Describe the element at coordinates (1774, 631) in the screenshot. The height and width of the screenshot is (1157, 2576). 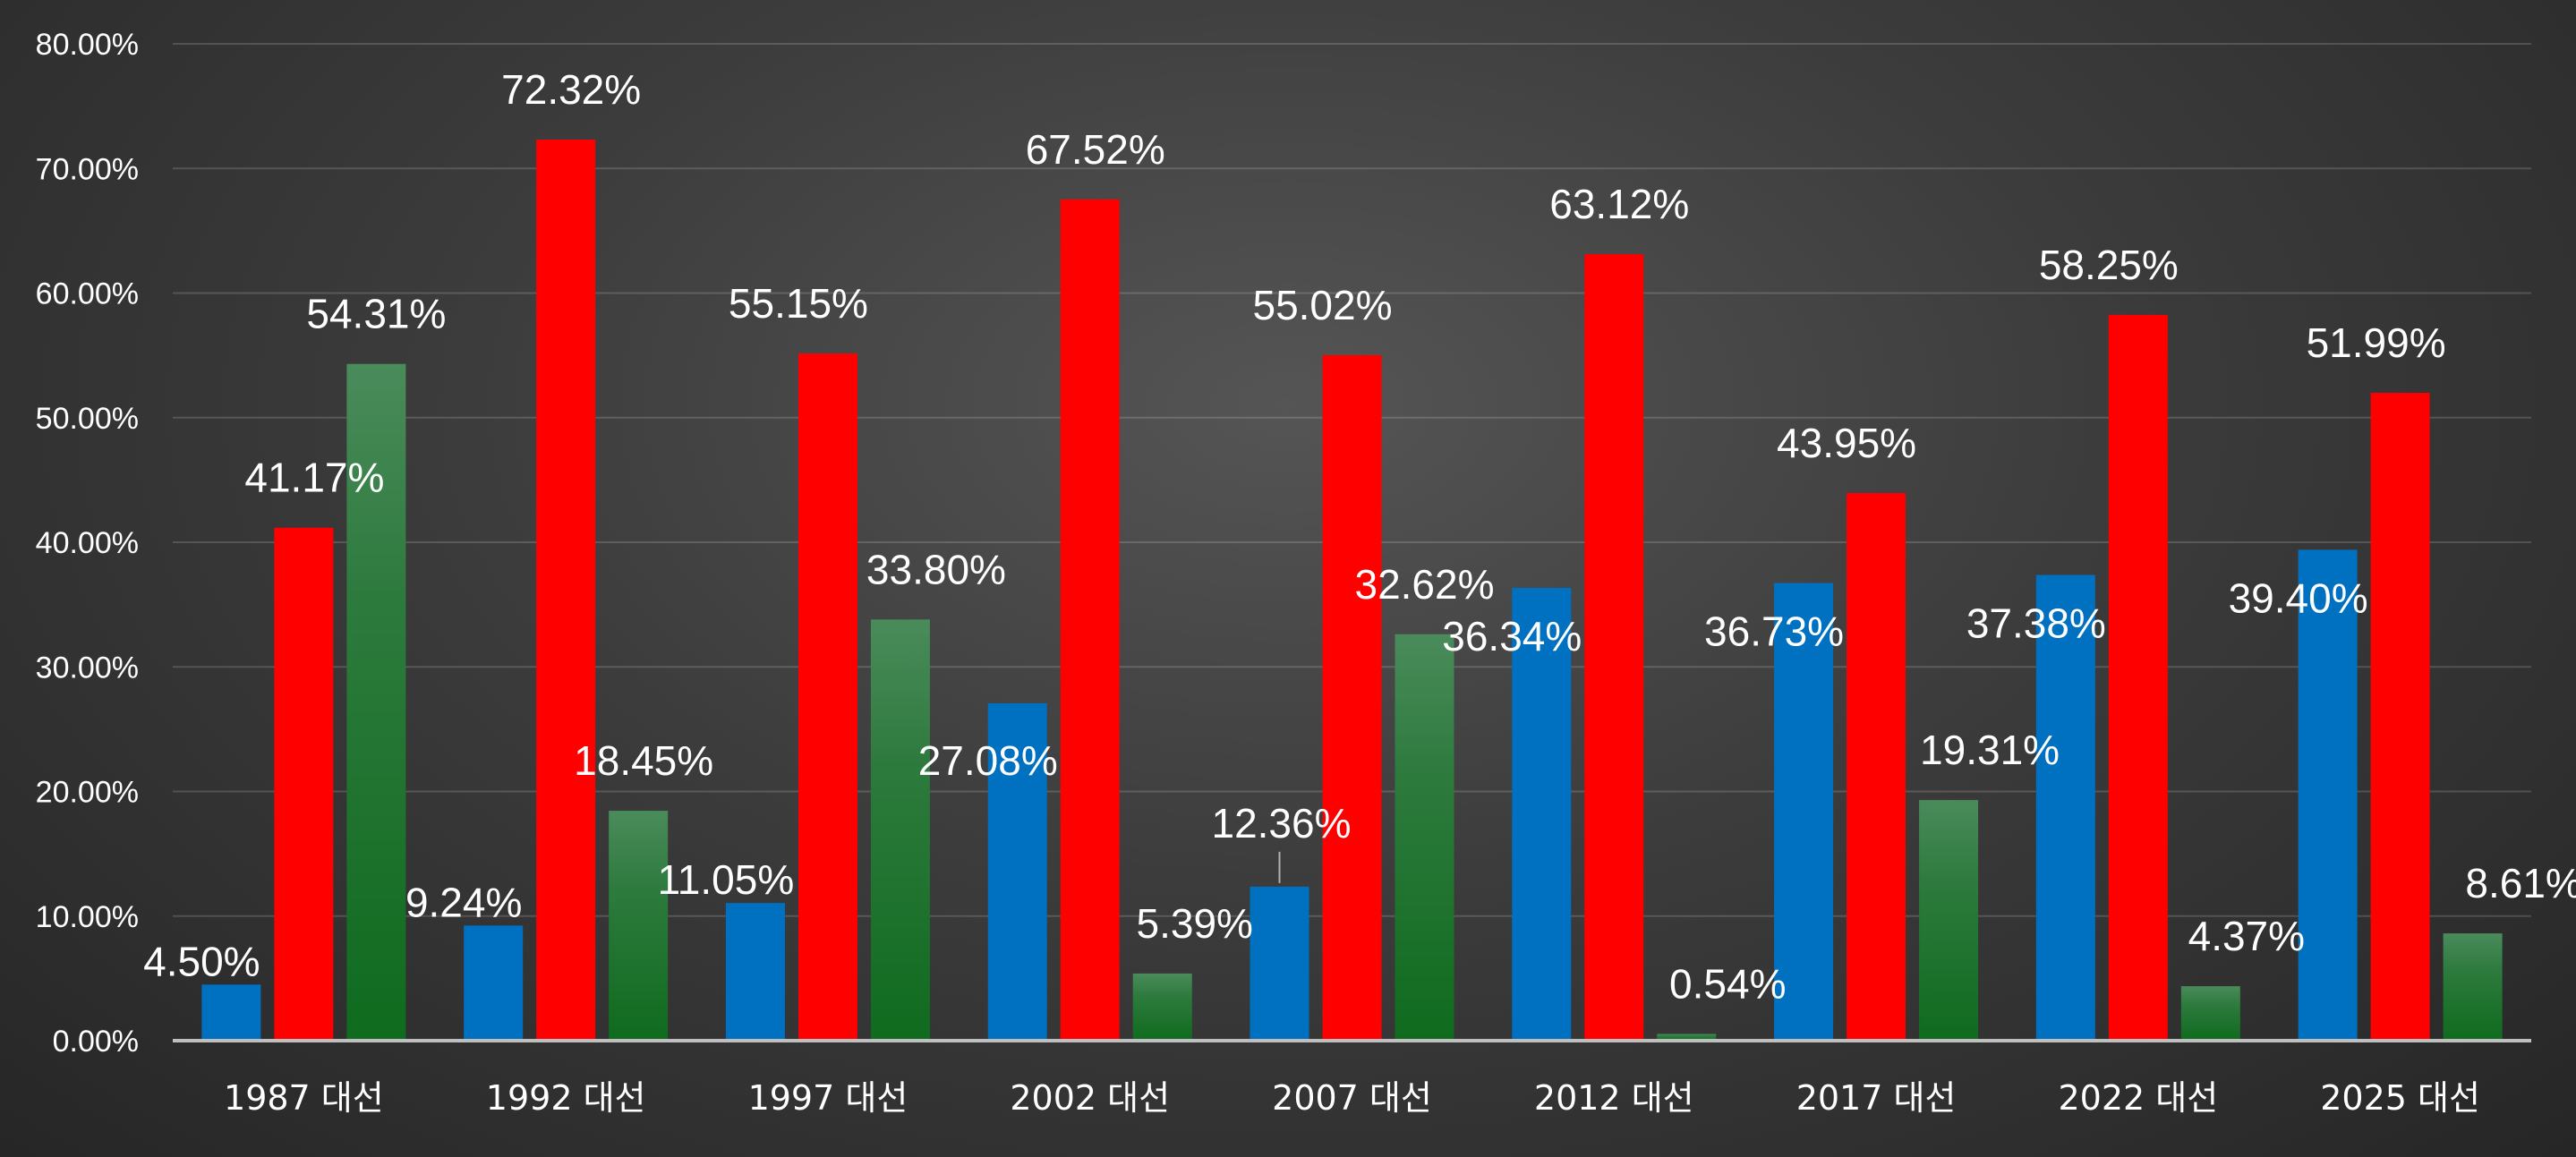
I see `data-label: 36.73%` at that location.